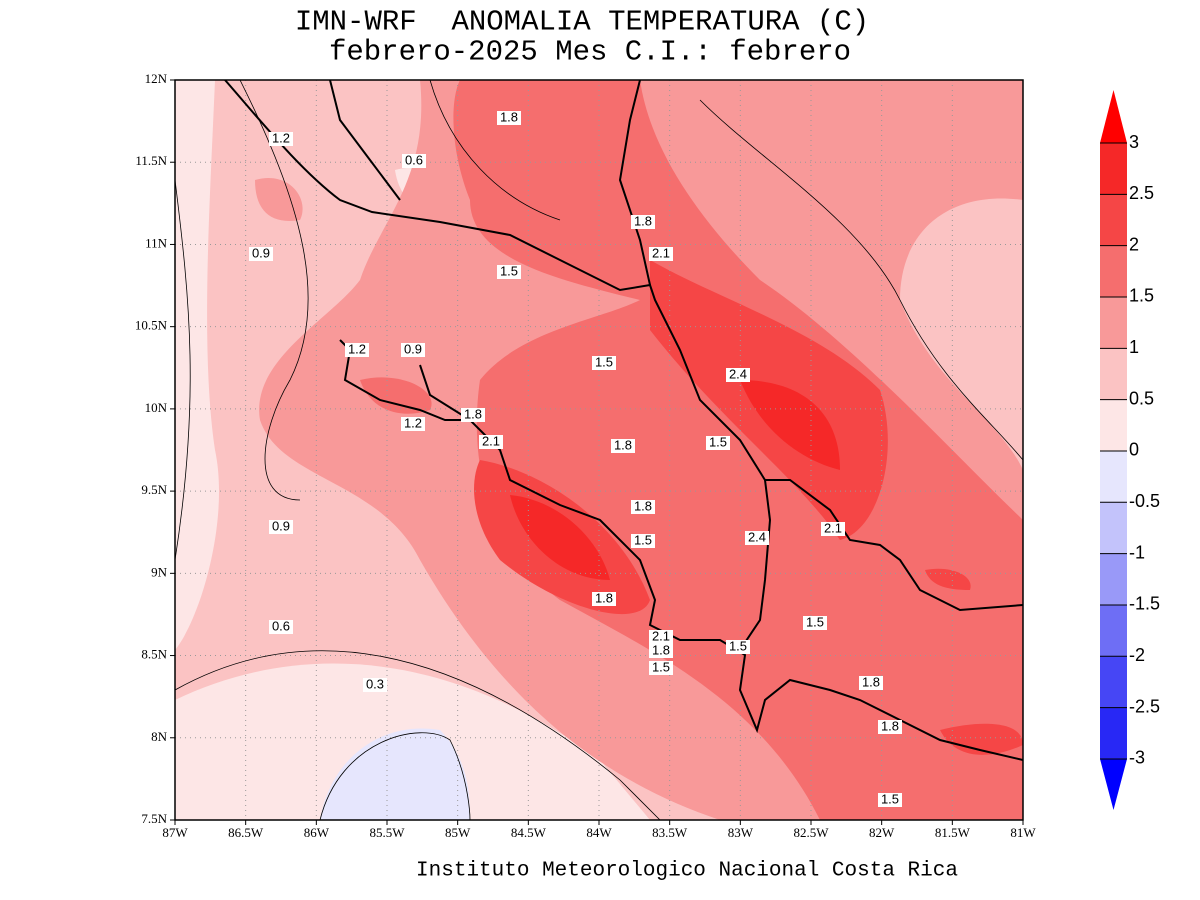 The width and height of the screenshot is (1200, 900). What do you see at coordinates (156, 242) in the screenshot?
I see `lat-label: 11N` at bounding box center [156, 242].